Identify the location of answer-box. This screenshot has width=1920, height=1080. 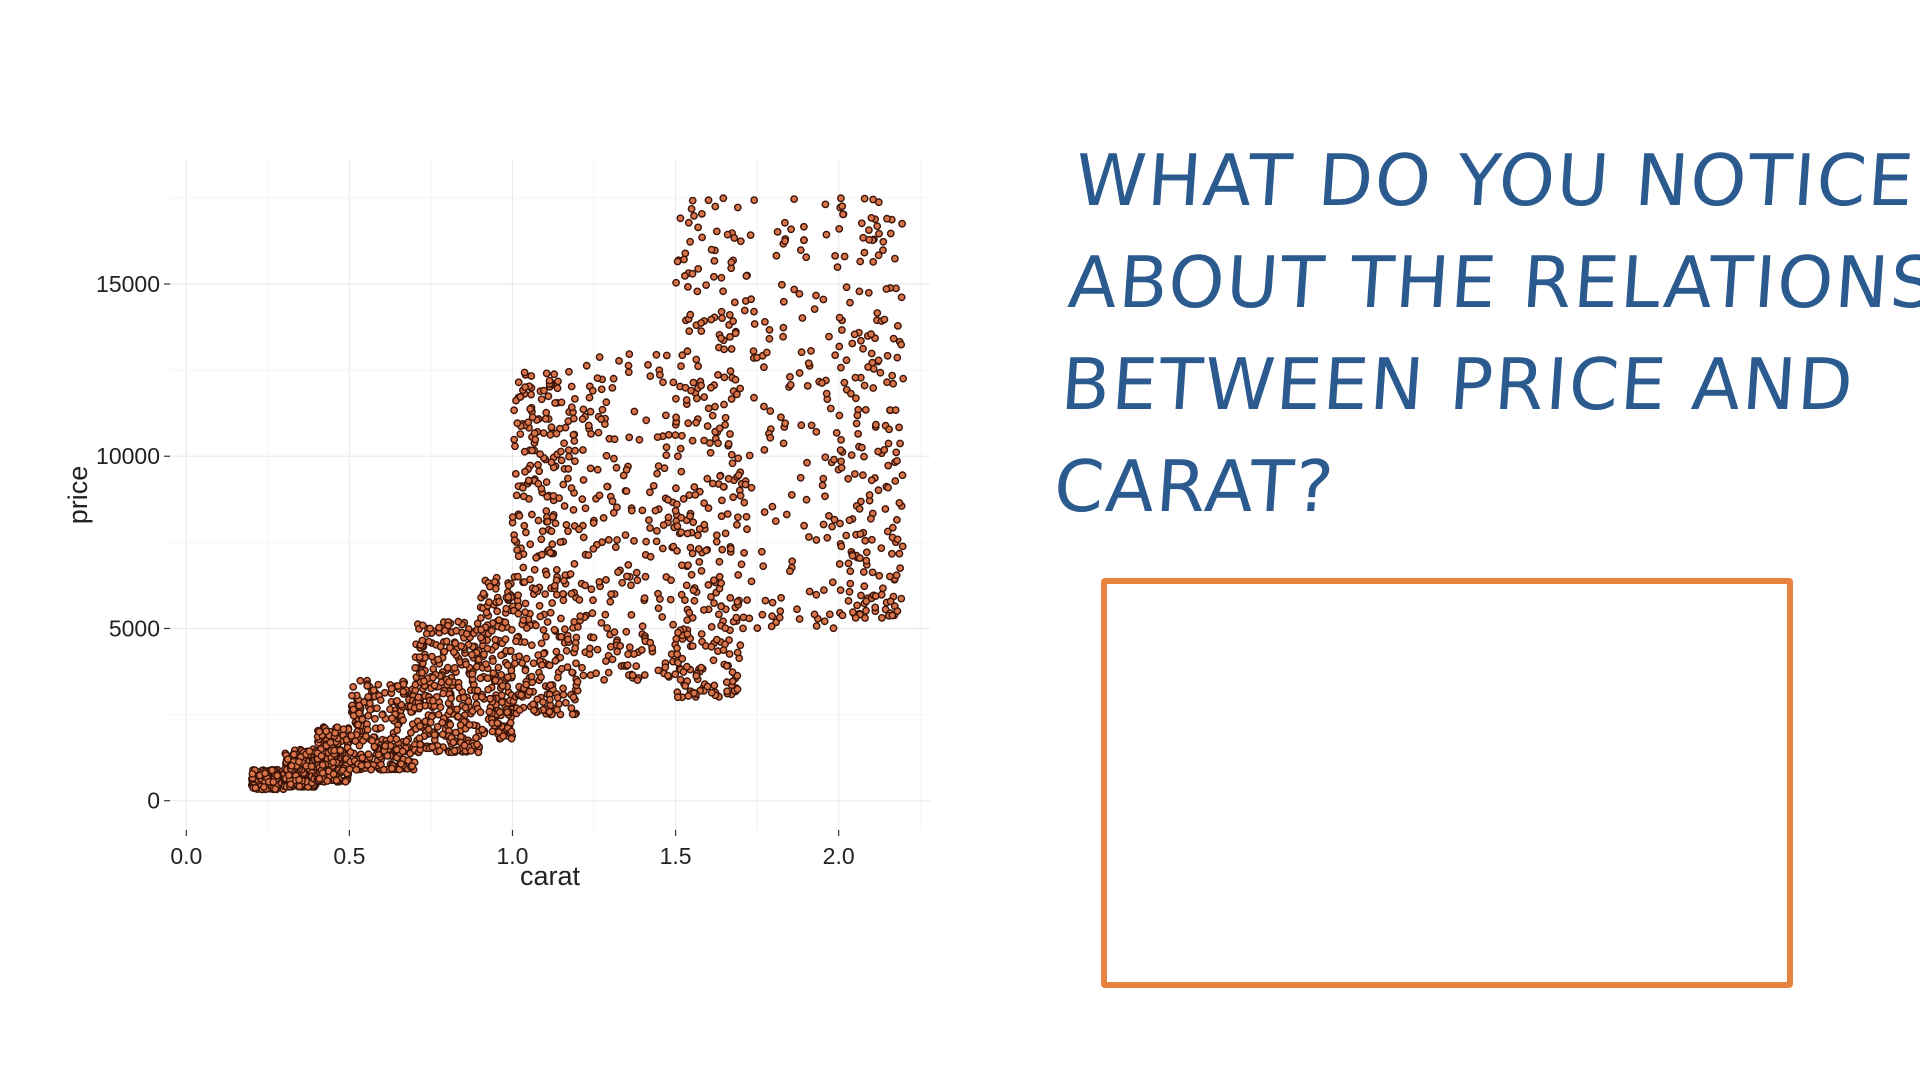
(1447, 783).